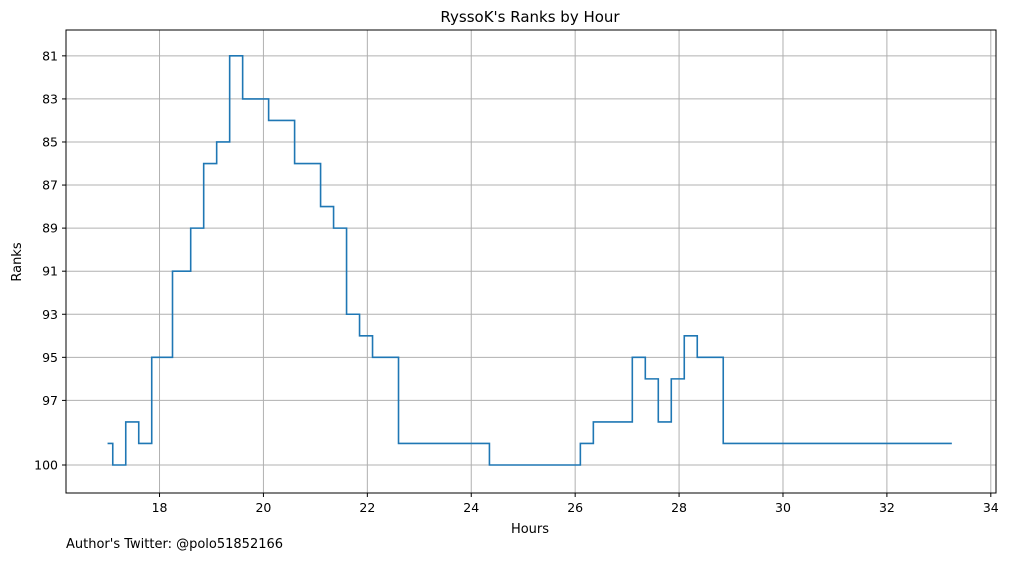 The height and width of the screenshot is (566, 1011). What do you see at coordinates (50, 185) in the screenshot?
I see `y-tick-label: 87` at bounding box center [50, 185].